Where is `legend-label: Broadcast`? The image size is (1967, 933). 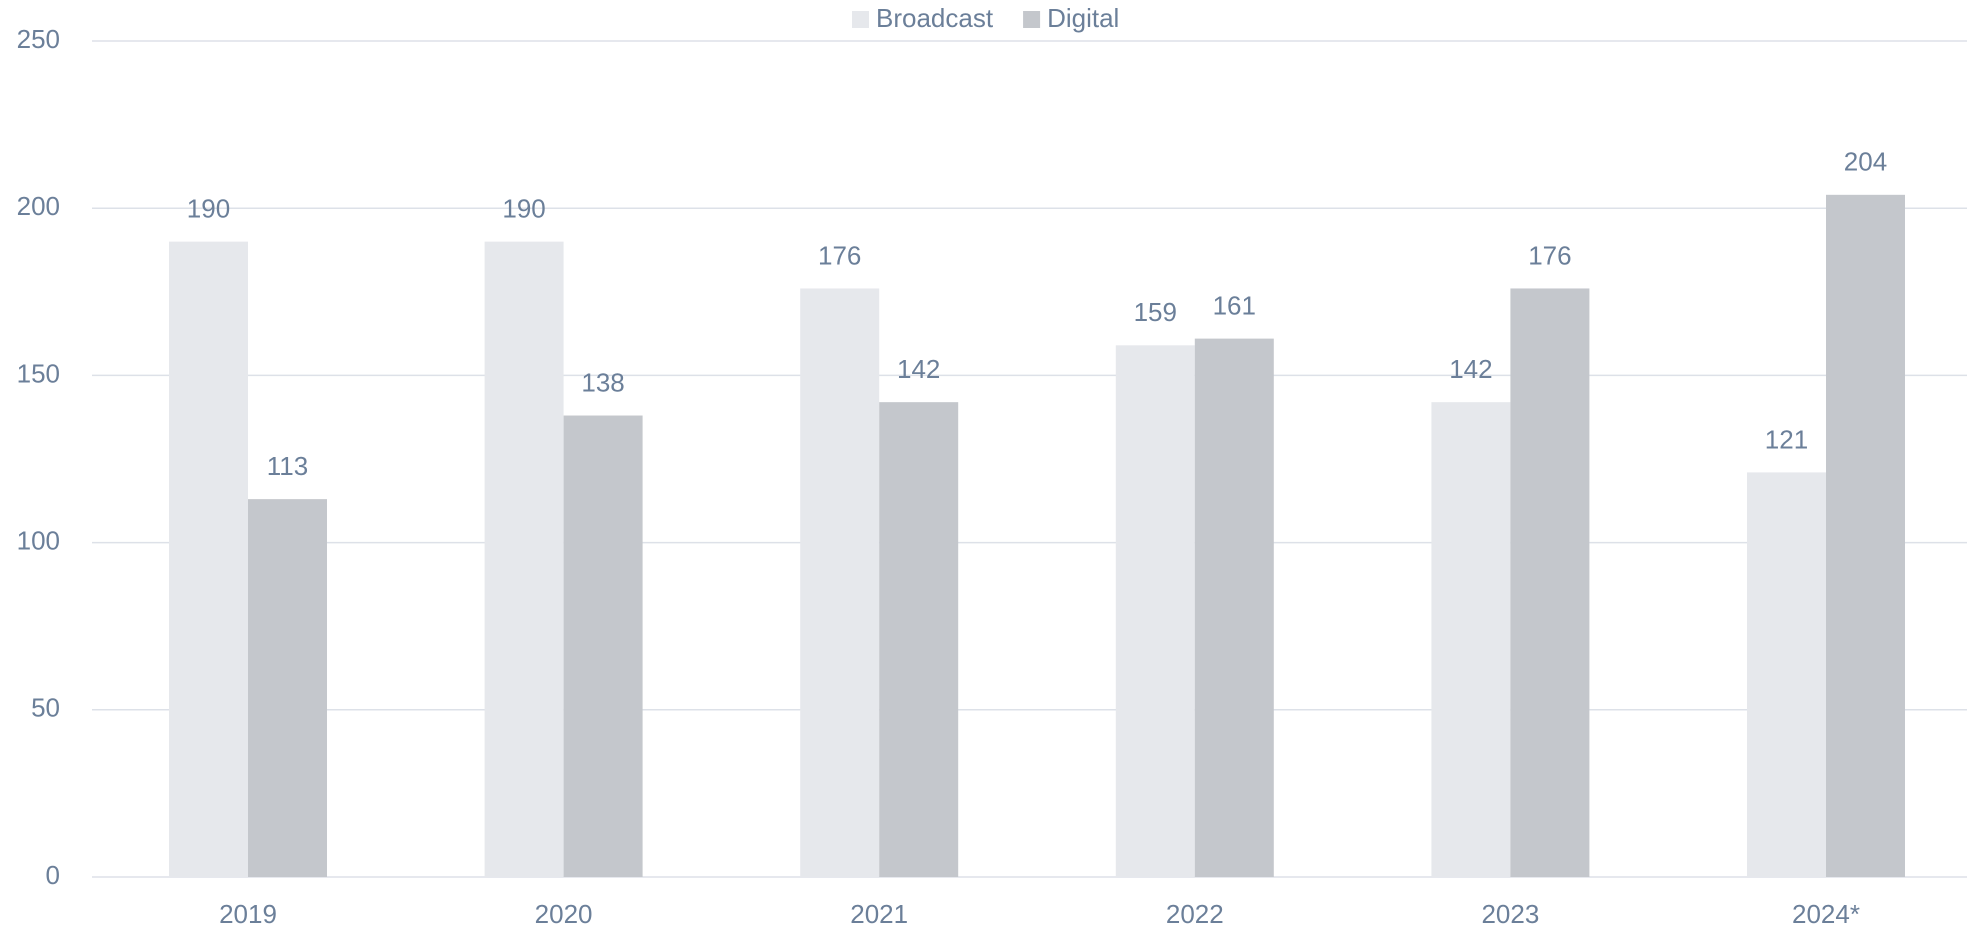 legend-label: Broadcast is located at coordinates (935, 18).